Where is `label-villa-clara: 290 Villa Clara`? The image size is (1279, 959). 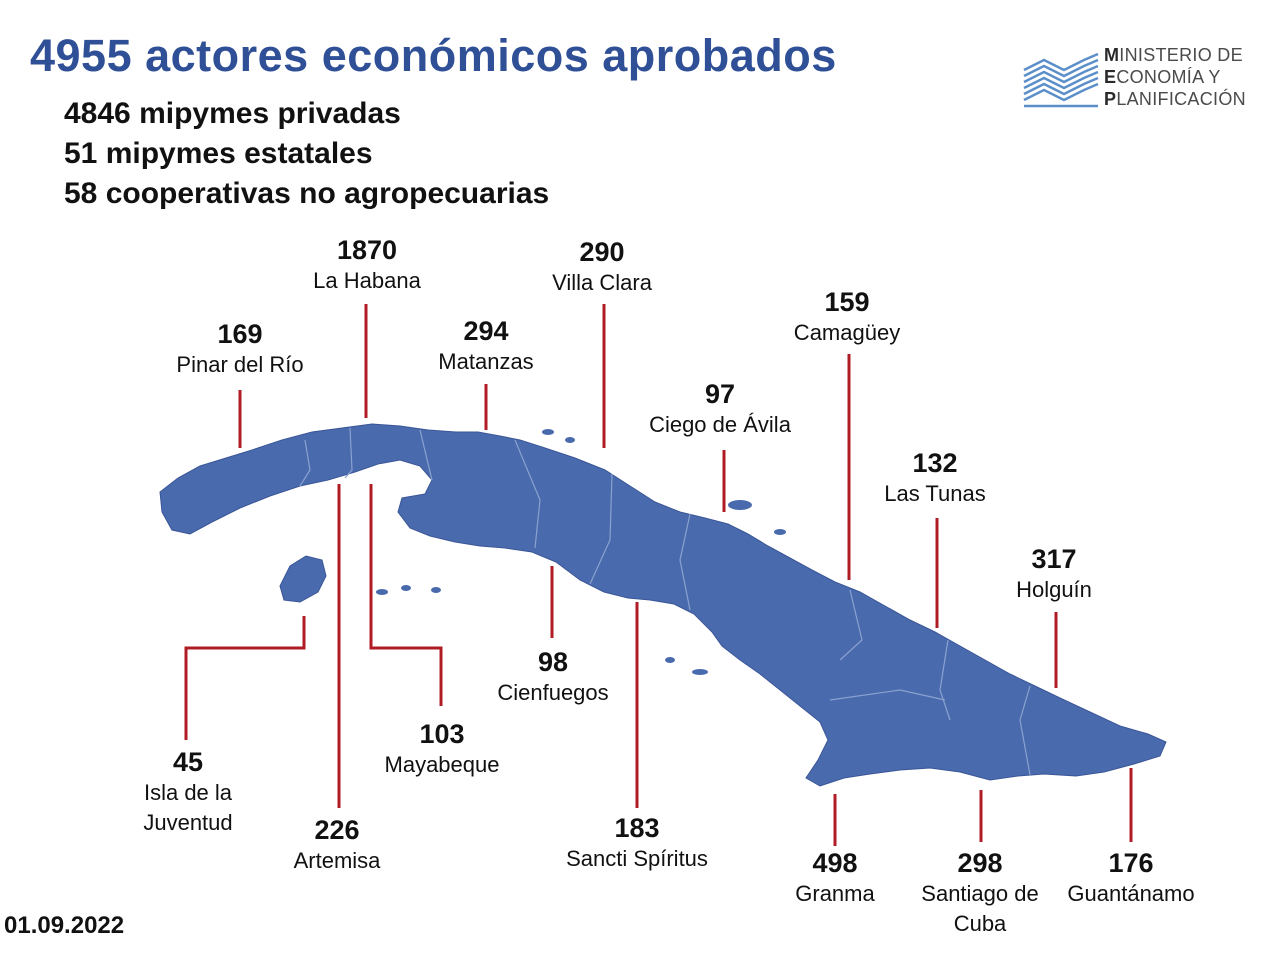 label-villa-clara: 290 Villa Clara is located at coordinates (602, 267).